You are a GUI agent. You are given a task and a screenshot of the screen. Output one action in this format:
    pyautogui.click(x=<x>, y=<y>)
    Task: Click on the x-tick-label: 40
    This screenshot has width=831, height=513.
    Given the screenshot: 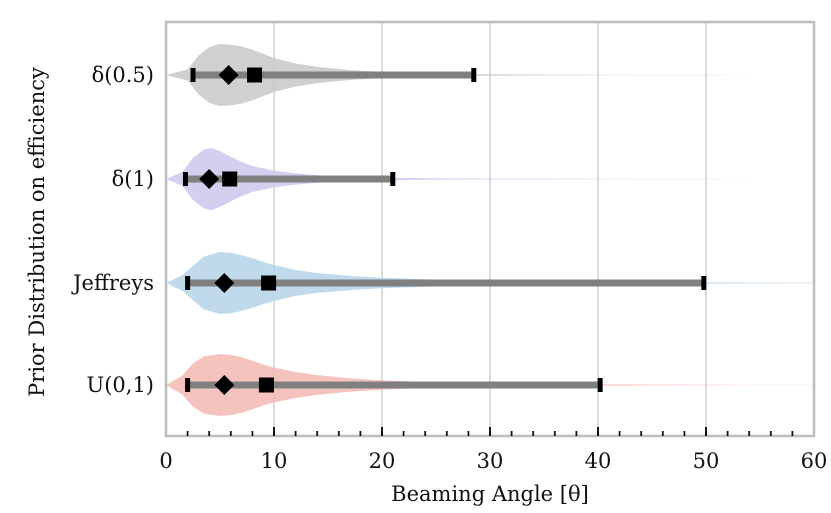 What is the action you would take?
    pyautogui.click(x=598, y=461)
    